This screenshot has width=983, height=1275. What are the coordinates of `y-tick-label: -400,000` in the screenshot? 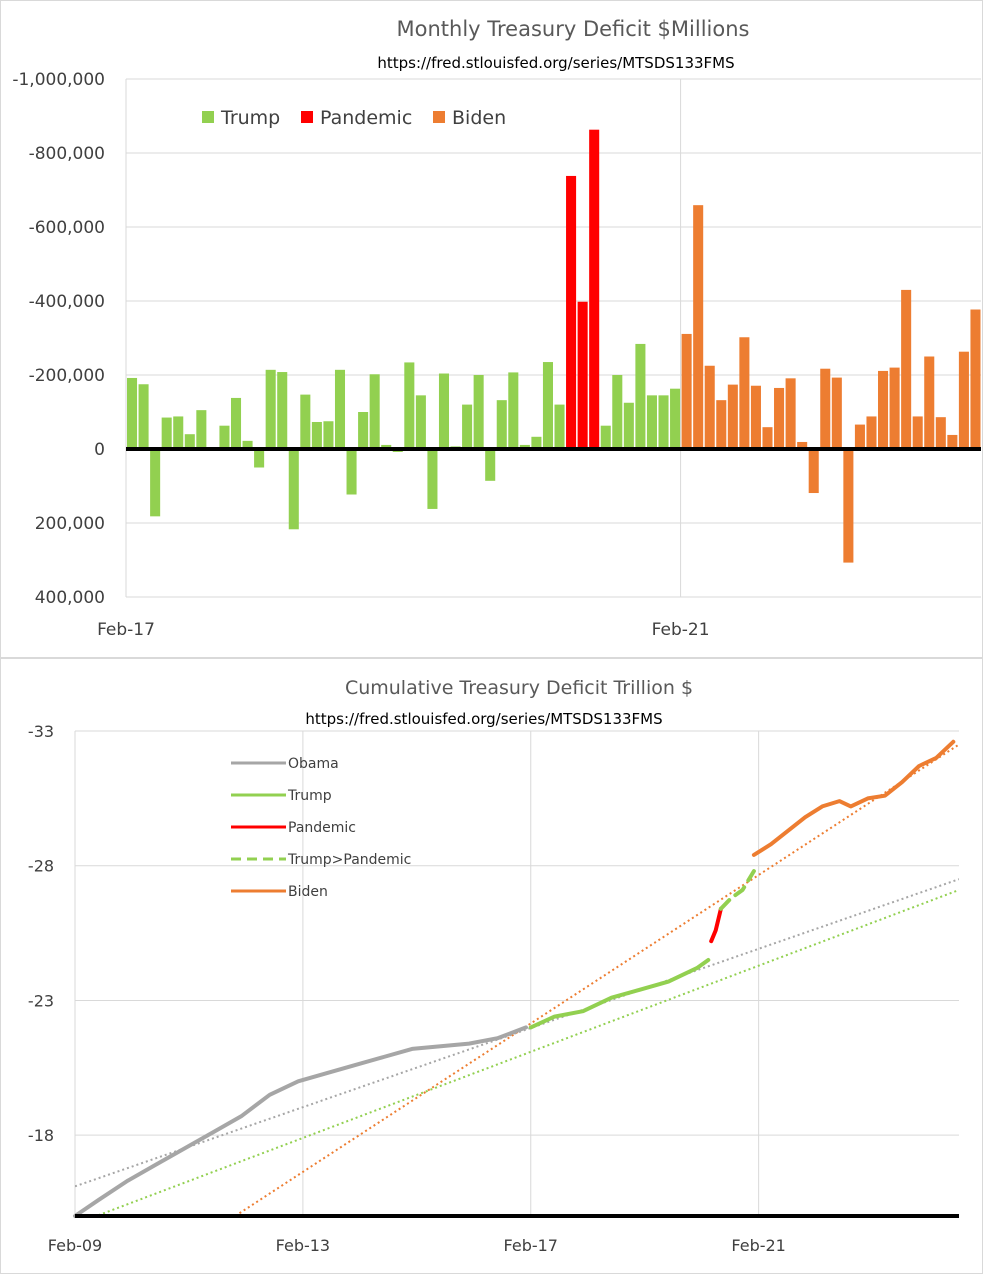 It's located at (67, 302).